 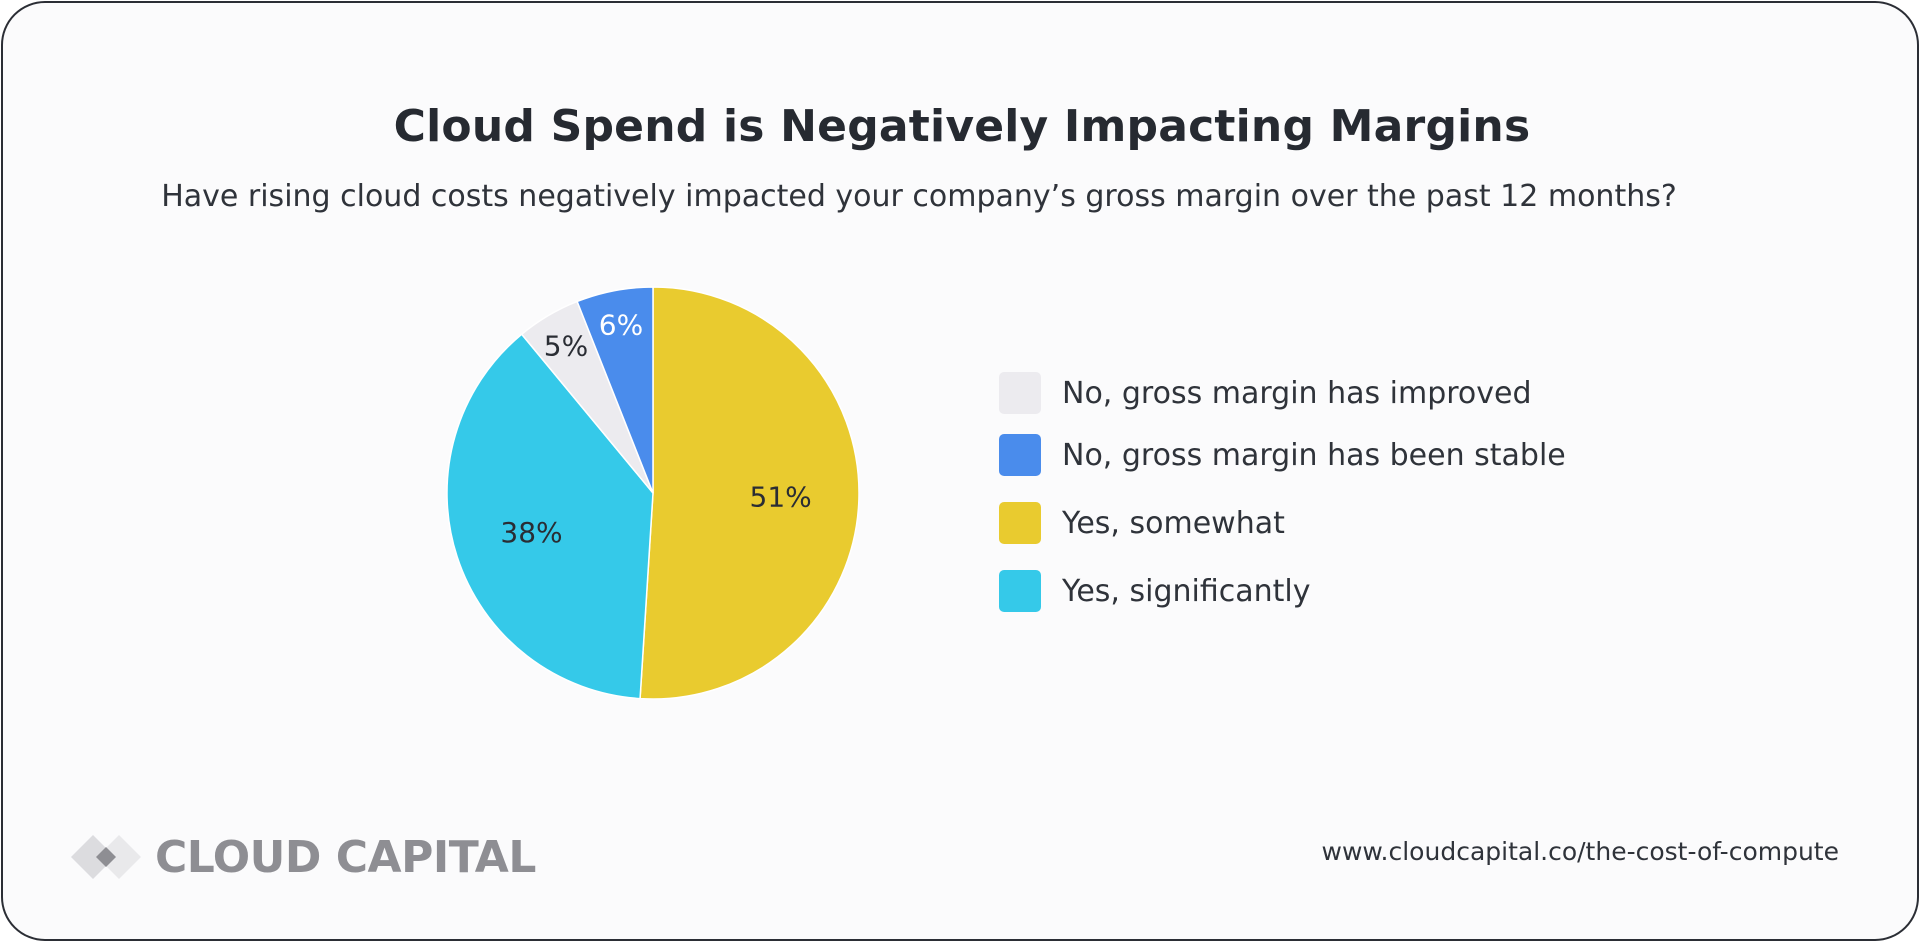 I want to click on legend-item-1: No, gross margin has been stable, so click(x=1299, y=455).